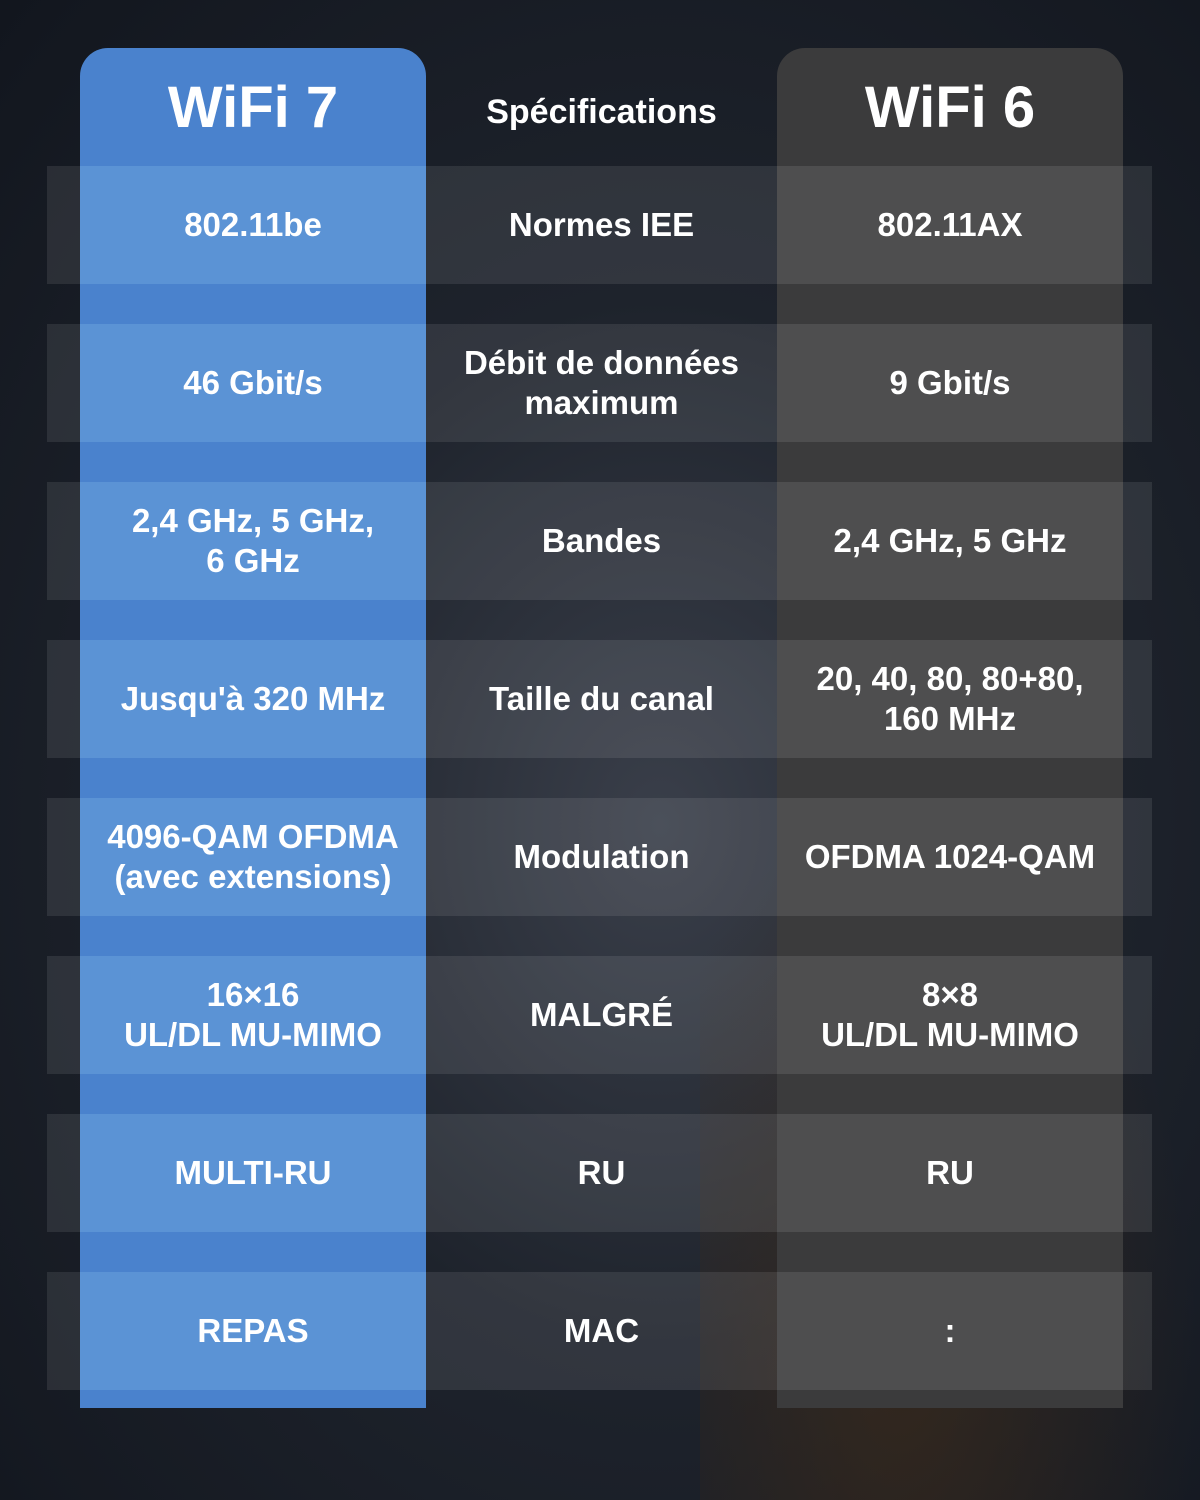 Image resolution: width=1200 pixels, height=1500 pixels. I want to click on table-row: MULTI-RU RU RU, so click(599, 1173).